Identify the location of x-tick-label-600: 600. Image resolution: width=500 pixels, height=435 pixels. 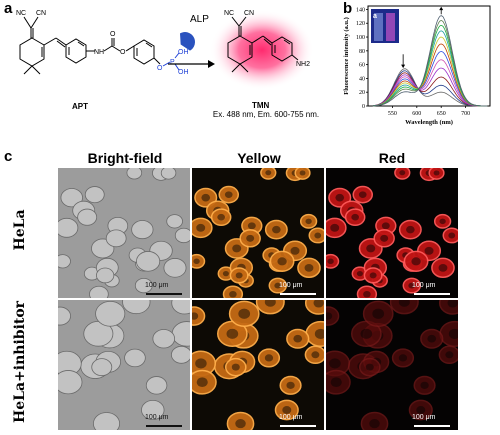
(416, 114).